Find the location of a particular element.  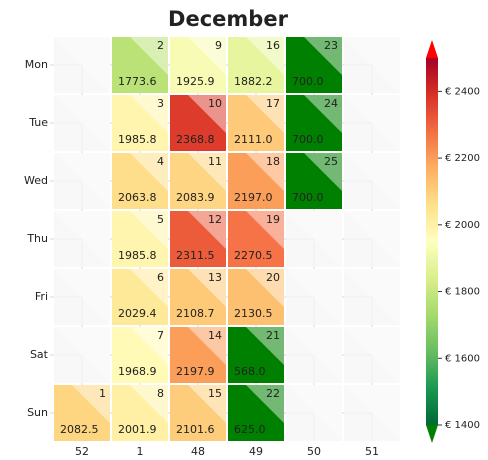

day-label: 1 is located at coordinates (102, 393).